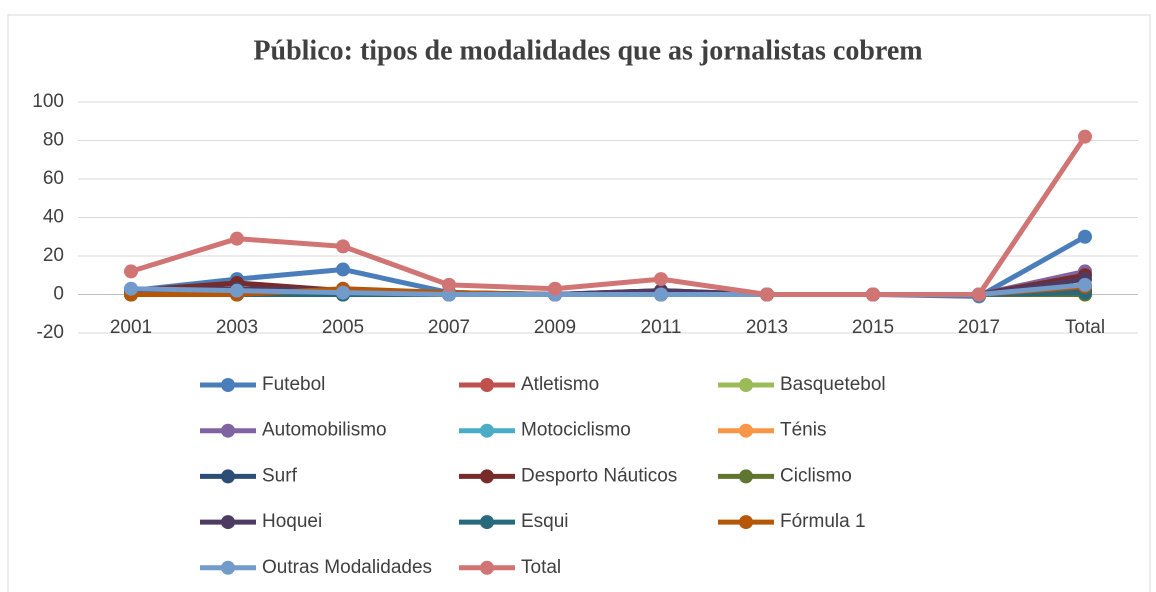 The height and width of the screenshot is (592, 1156). I want to click on x-tick-label: 2001, so click(131, 327).